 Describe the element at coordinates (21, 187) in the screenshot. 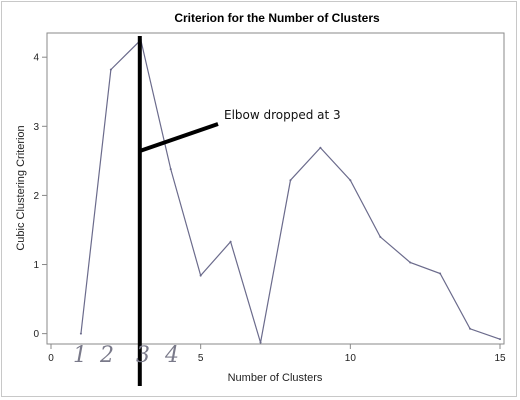

I see `y-axis-label: Cubic Clustering Criterion` at that location.